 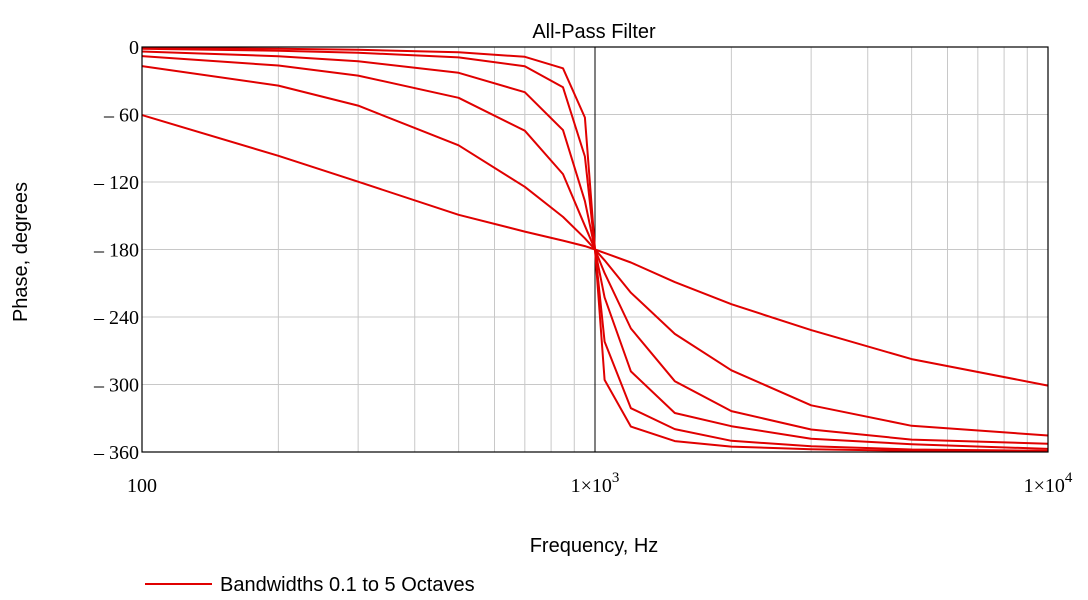 What do you see at coordinates (116, 386) in the screenshot?
I see `y-tick-label: – 300` at bounding box center [116, 386].